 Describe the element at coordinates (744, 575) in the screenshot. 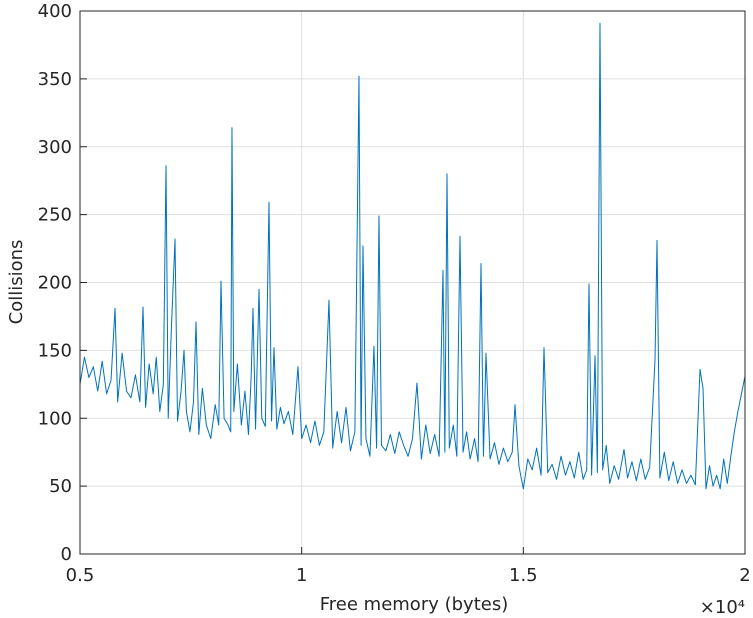

I see `x-tick-label: 2` at that location.